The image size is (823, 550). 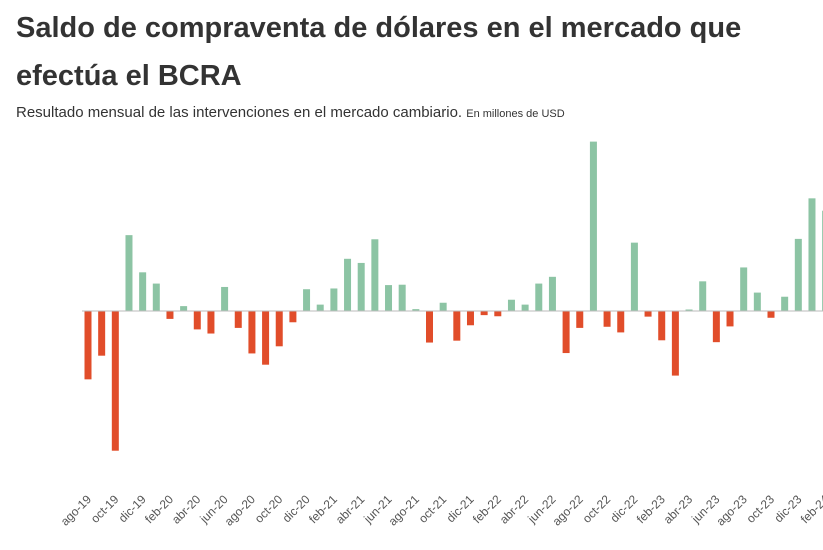 What do you see at coordinates (568, 510) in the screenshot?
I see `x-tick-label: ago-22` at bounding box center [568, 510].